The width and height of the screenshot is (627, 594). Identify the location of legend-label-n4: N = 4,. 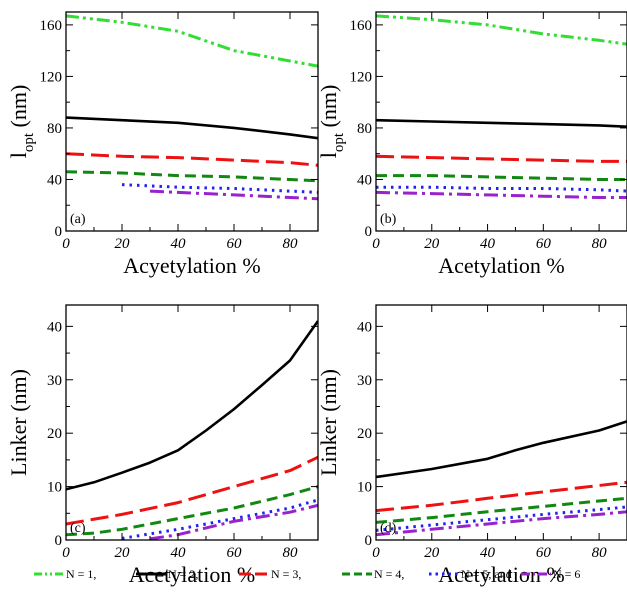
(389, 574).